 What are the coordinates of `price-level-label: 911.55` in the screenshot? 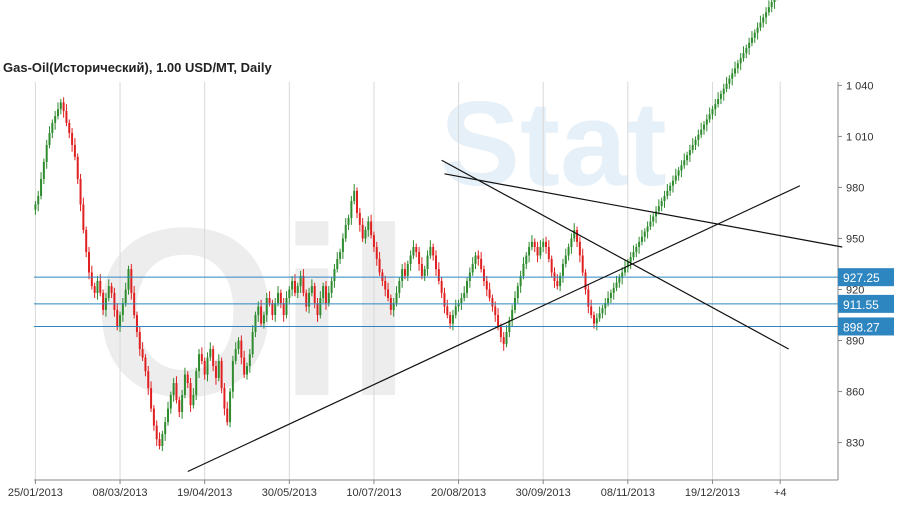 It's located at (861, 305).